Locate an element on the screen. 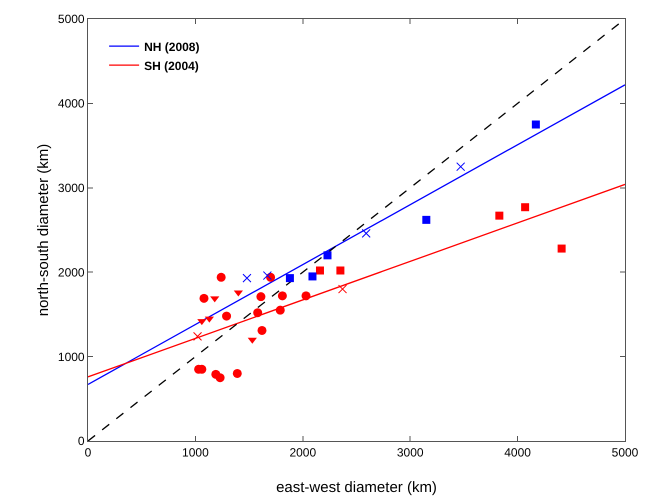 This screenshot has height=496, width=651. y-tick-label: 0 is located at coordinates (81, 441).